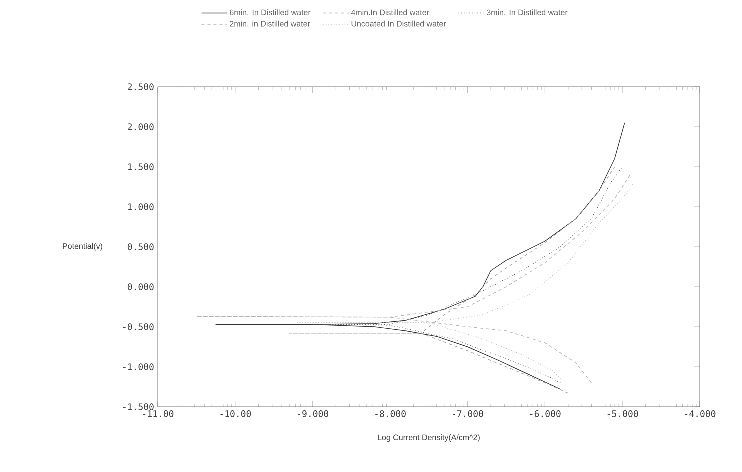 This screenshot has width=742, height=472. What do you see at coordinates (270, 13) in the screenshot?
I see `legend-label: 6min. In Distilled water` at bounding box center [270, 13].